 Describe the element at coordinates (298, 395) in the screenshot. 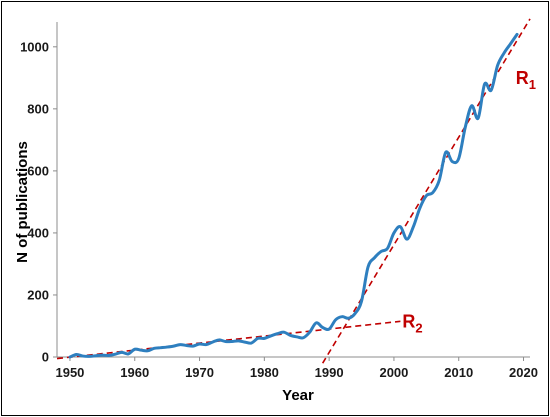

I see `x-axis-title: Year` at that location.